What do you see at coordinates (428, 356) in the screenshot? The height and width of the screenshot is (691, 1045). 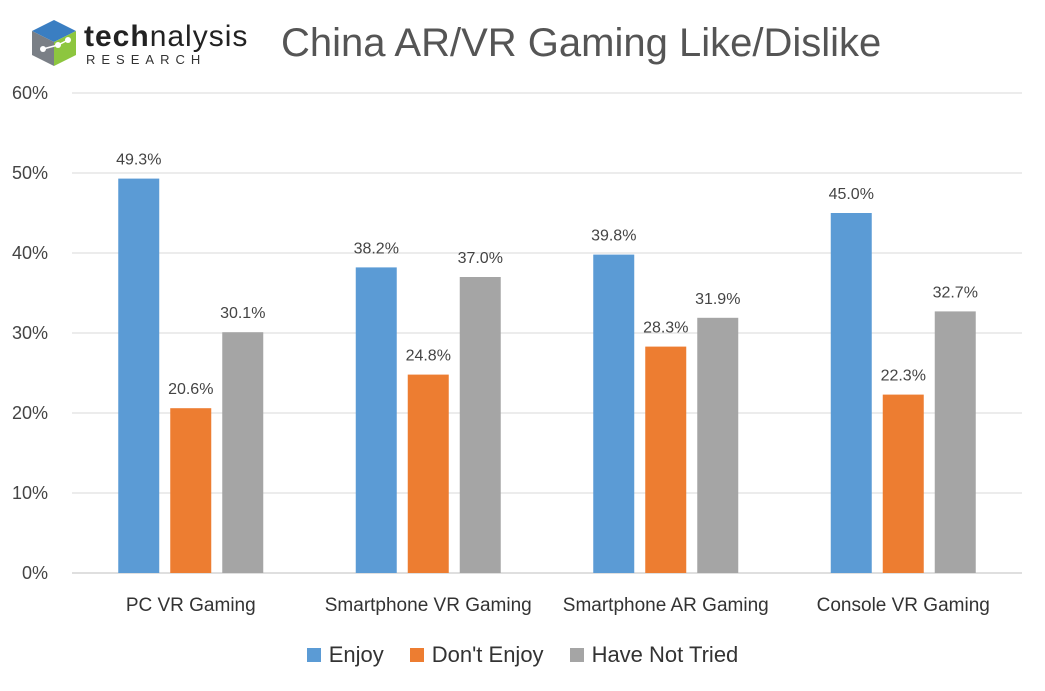 I see `data-label: 24.8%` at bounding box center [428, 356].